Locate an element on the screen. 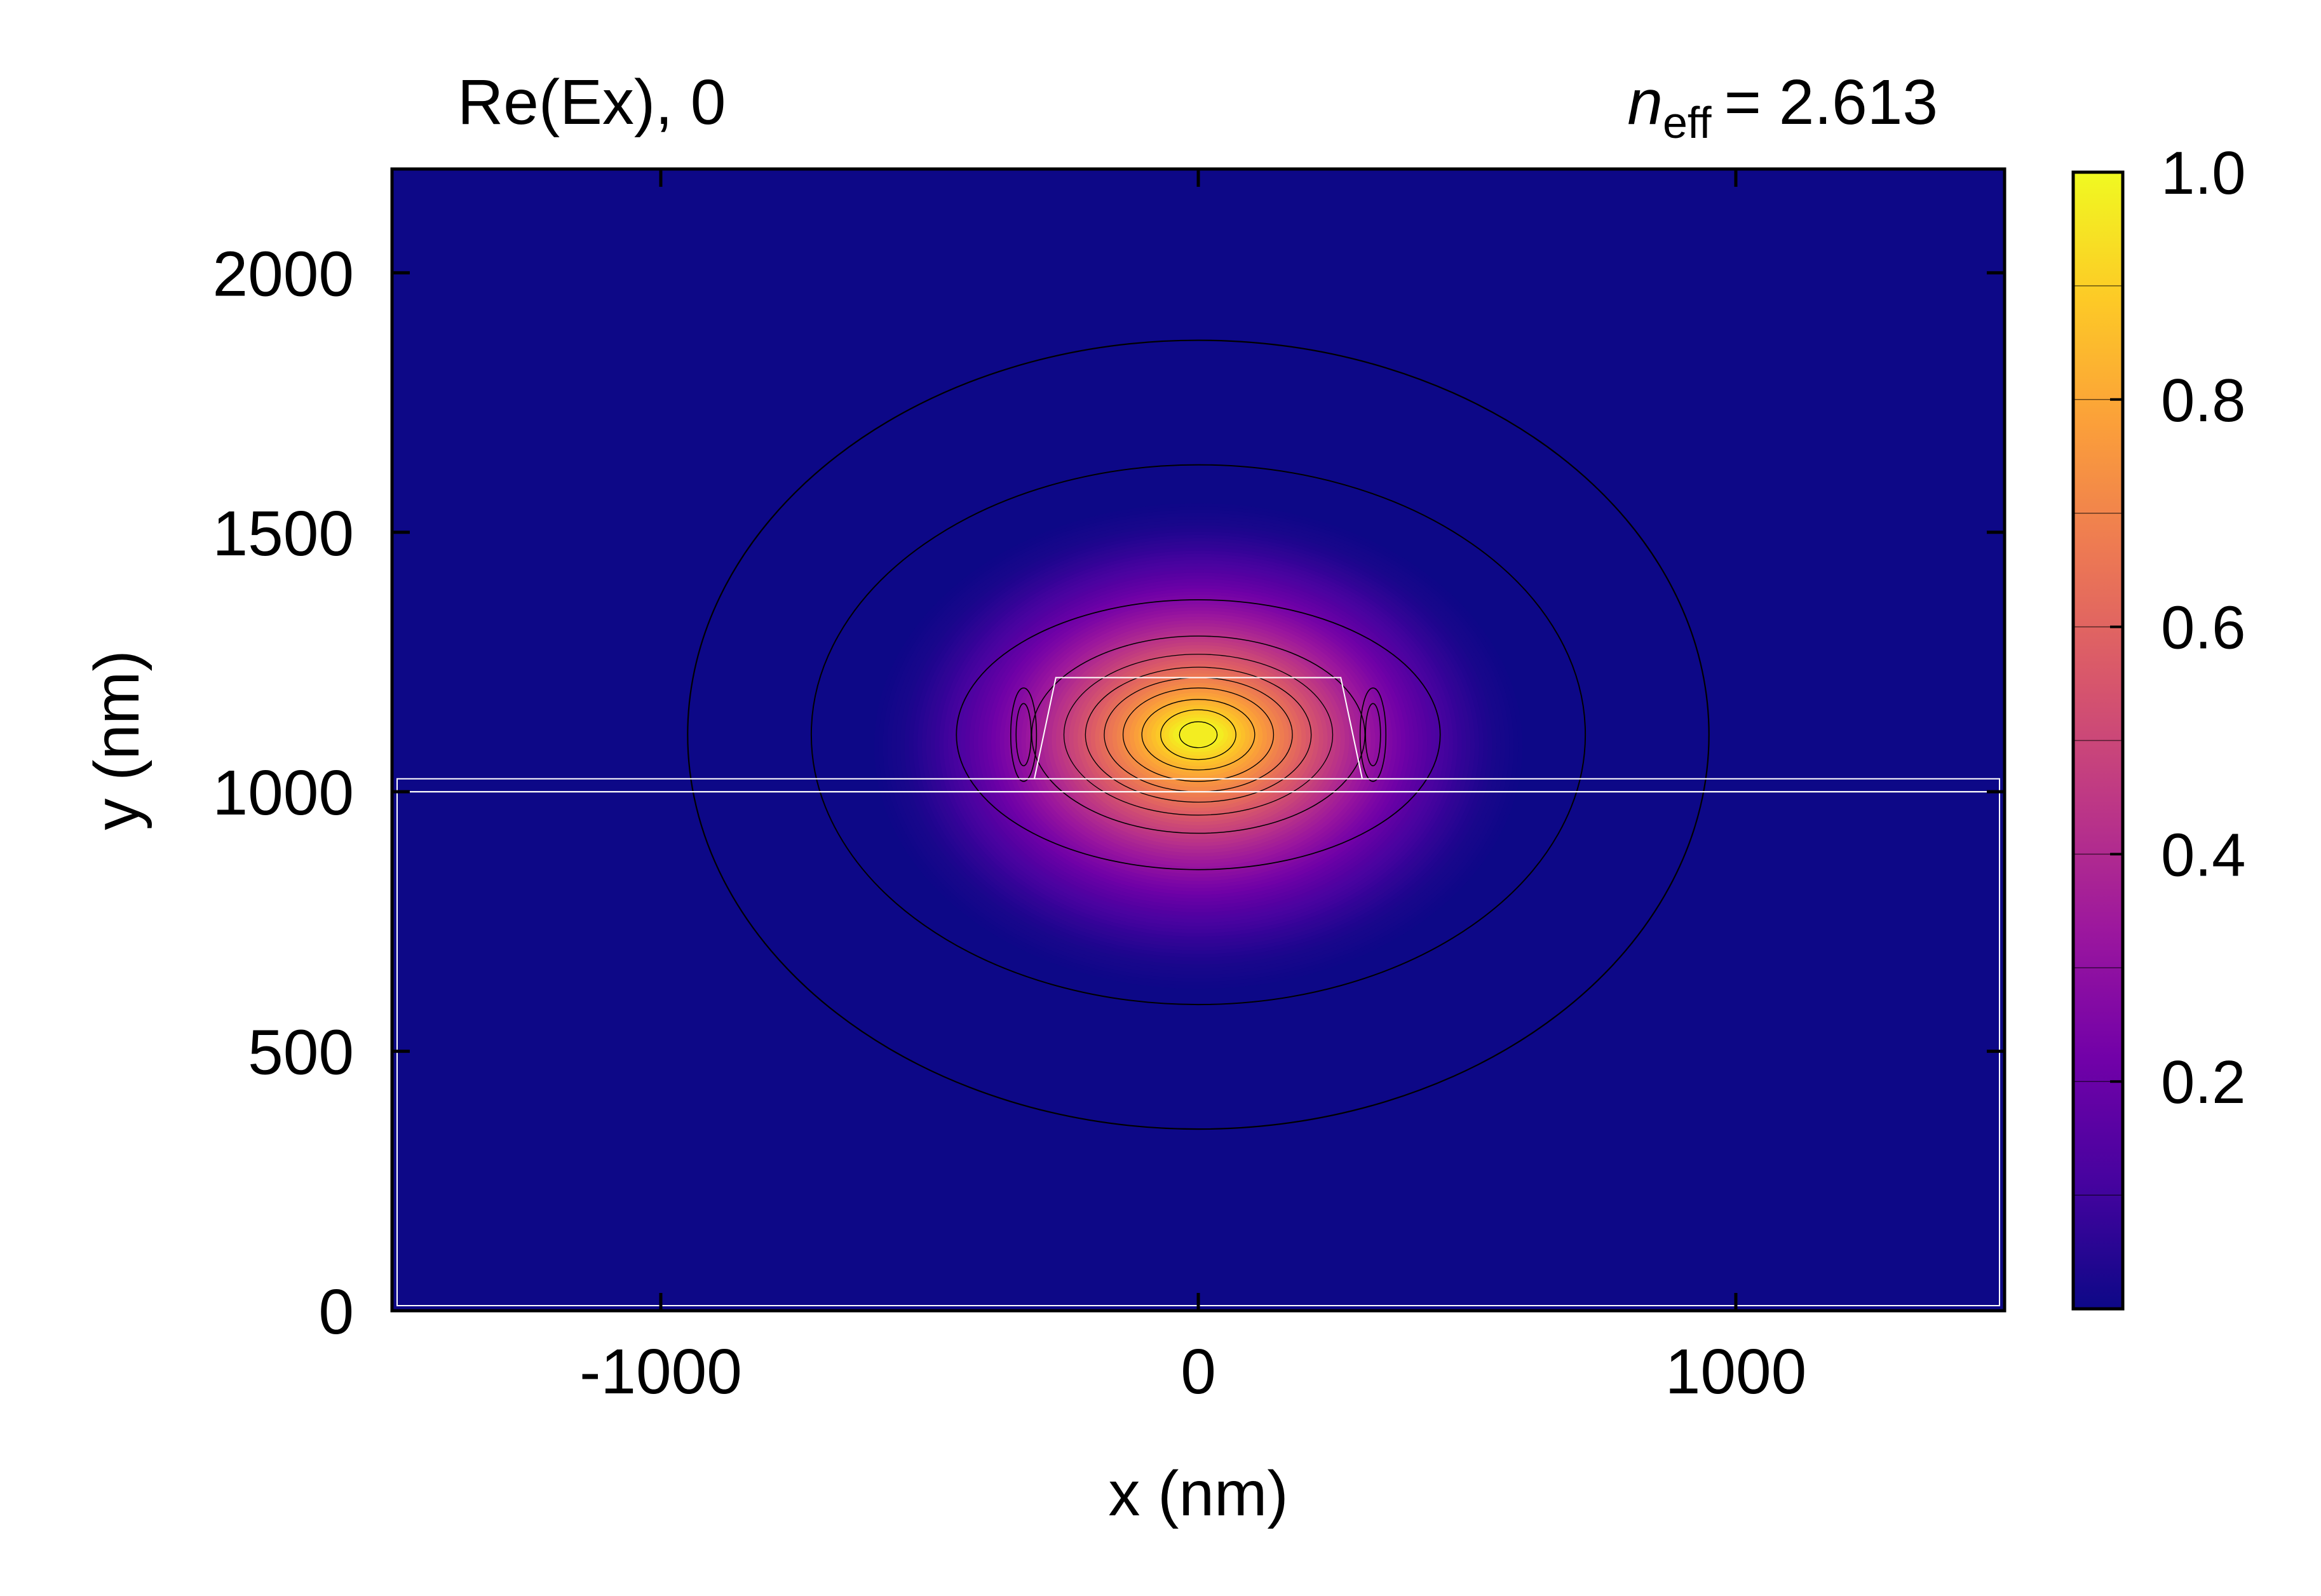 This screenshot has width=2321, height=1596. x-tick-label: -1000 is located at coordinates (661, 1371).